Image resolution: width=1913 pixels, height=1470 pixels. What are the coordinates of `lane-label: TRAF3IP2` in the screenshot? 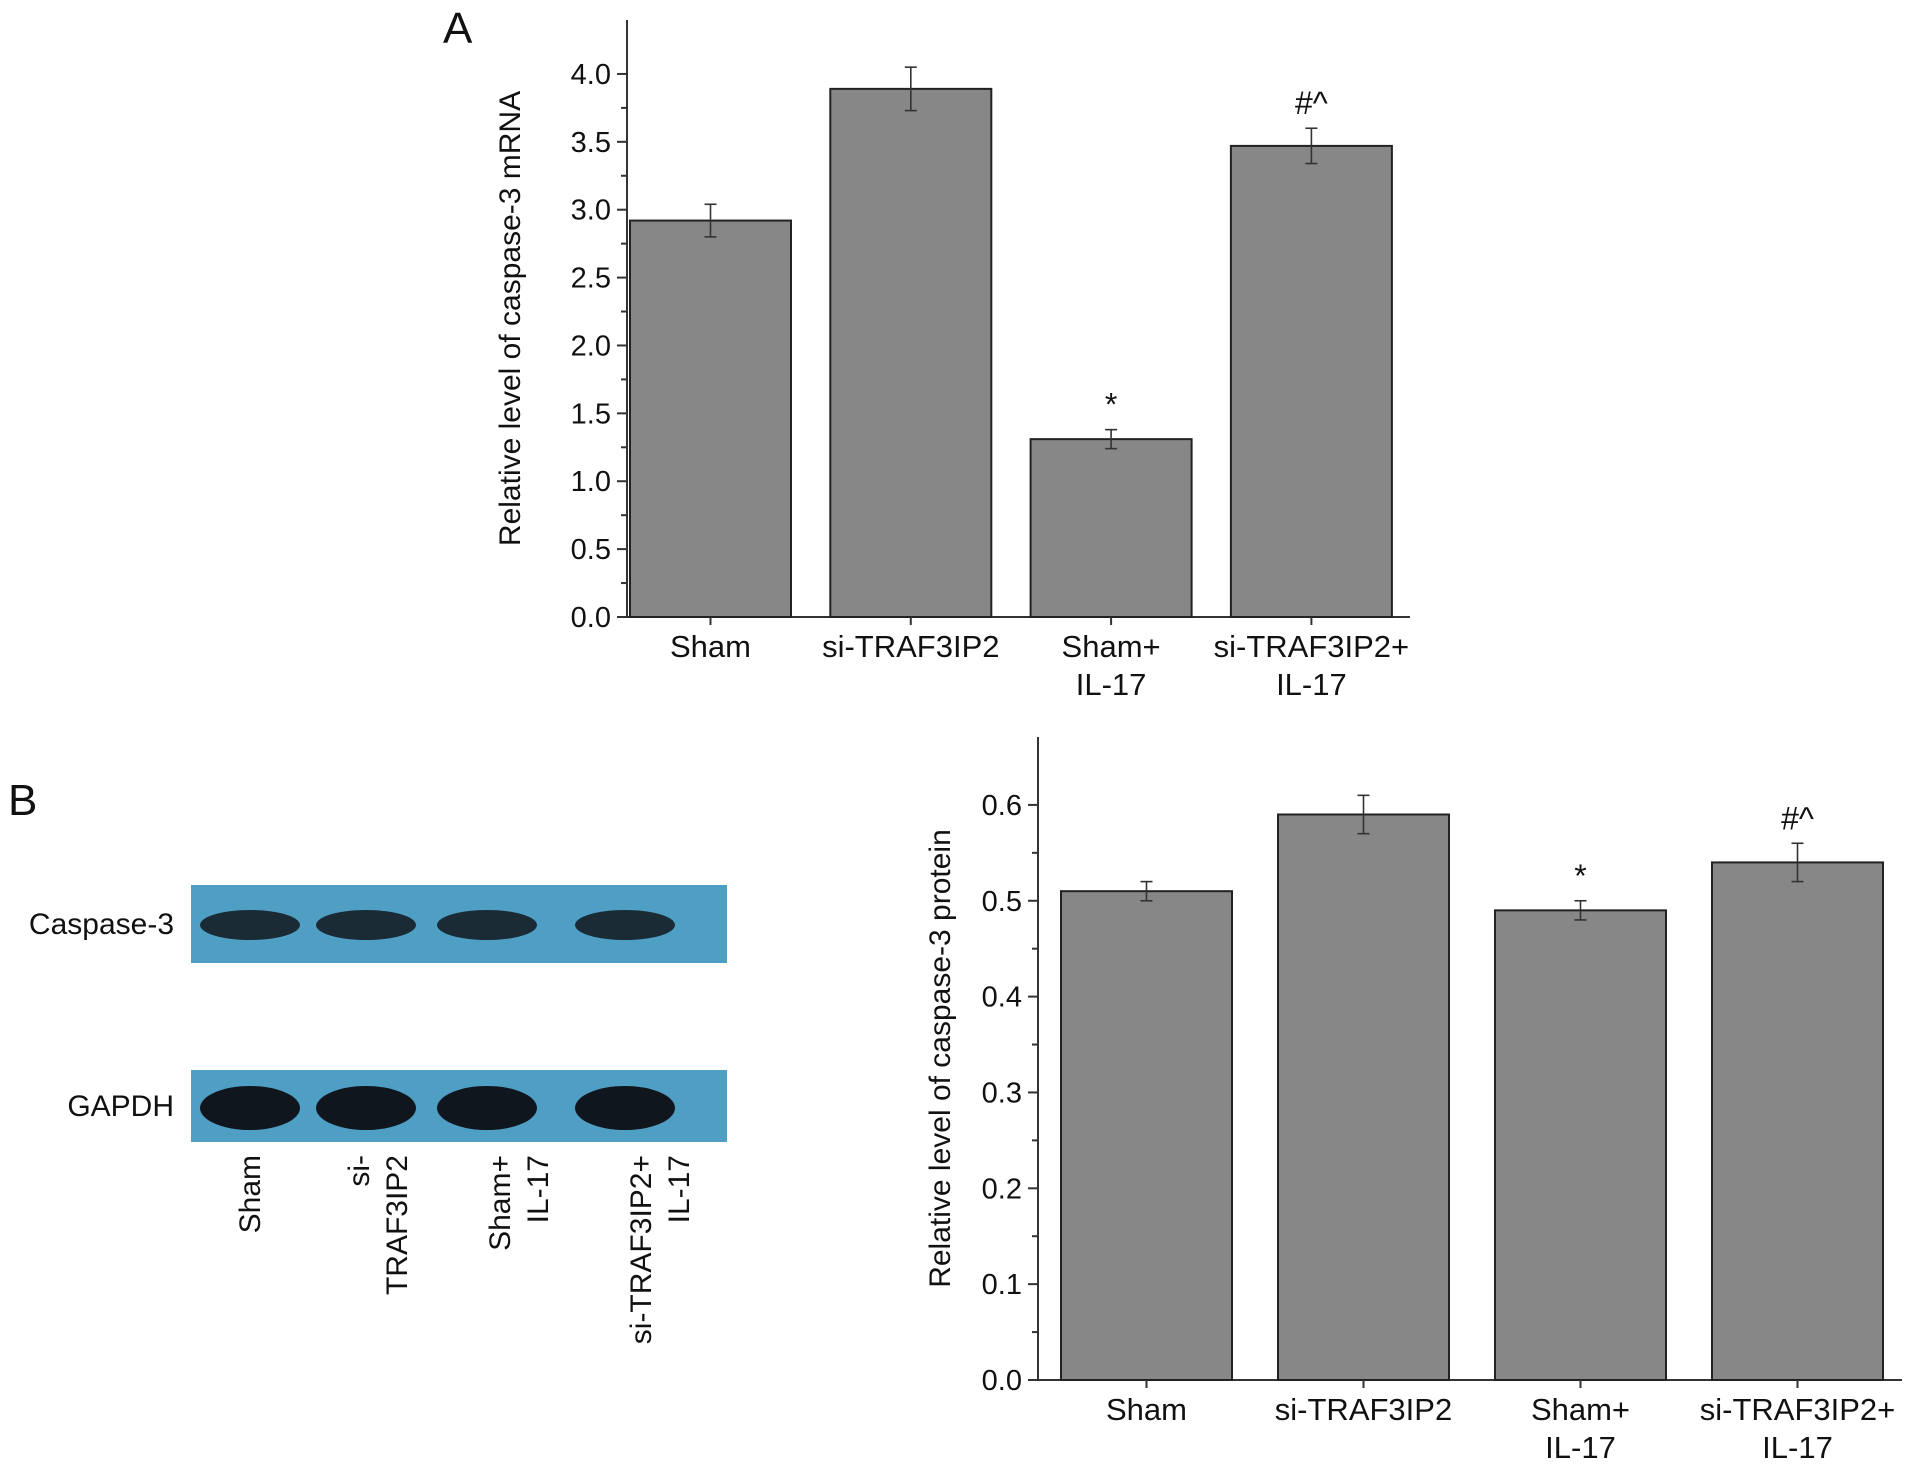 It's located at (397, 1225).